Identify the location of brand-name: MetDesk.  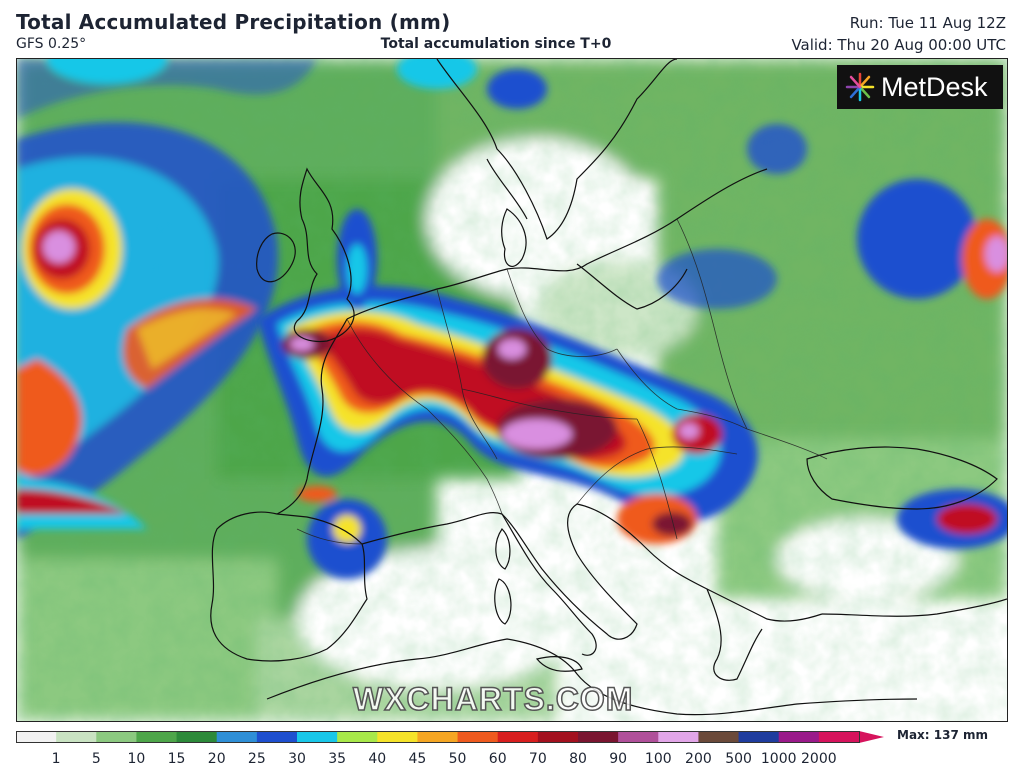
(934, 86).